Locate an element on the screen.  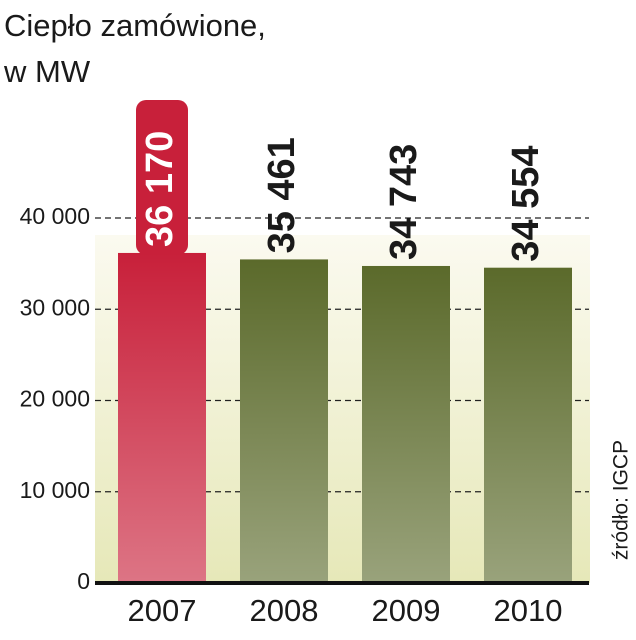
value-label: 34 743 is located at coordinates (404, 202).